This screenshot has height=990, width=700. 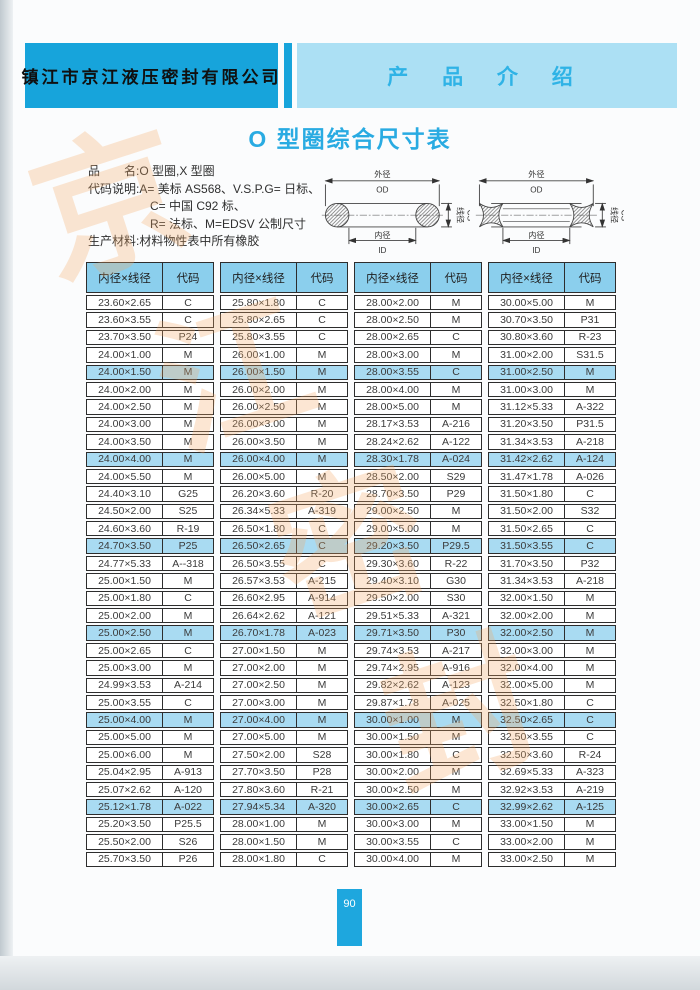 What do you see at coordinates (527, 389) in the screenshot?
I see `size-cell: 31.00×3.00` at bounding box center [527, 389].